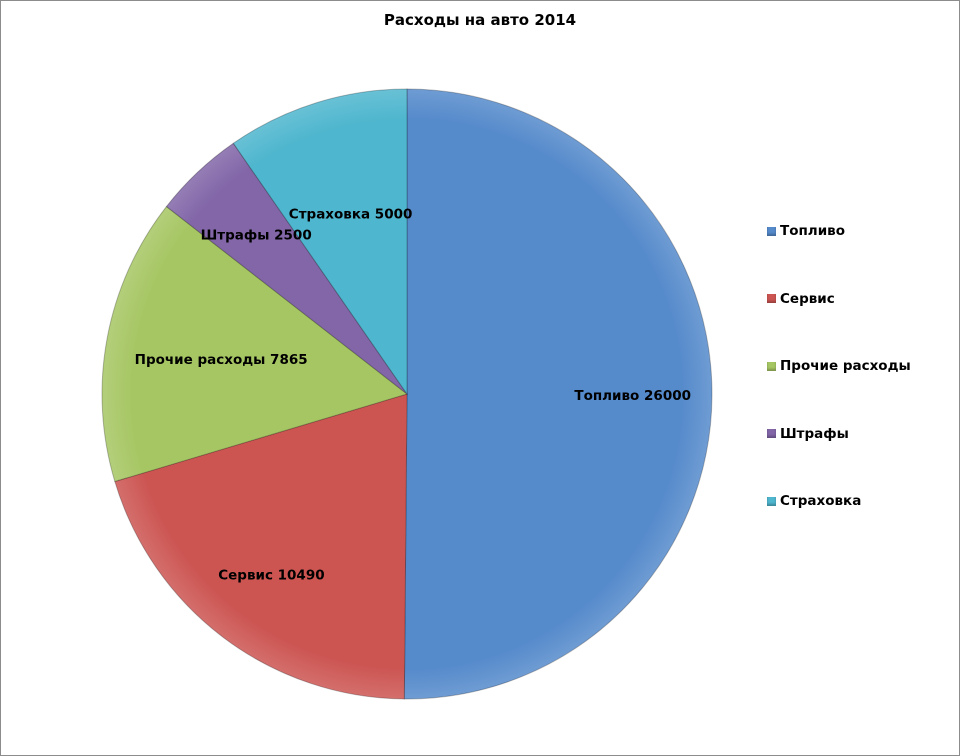 The image size is (960, 756). Describe the element at coordinates (351, 215) in the screenshot. I see `data-label: Страховка 5000` at that location.